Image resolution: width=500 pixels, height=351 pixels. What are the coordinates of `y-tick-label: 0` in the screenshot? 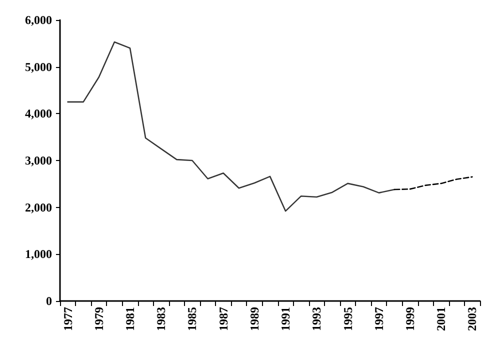 It's located at (49, 301).